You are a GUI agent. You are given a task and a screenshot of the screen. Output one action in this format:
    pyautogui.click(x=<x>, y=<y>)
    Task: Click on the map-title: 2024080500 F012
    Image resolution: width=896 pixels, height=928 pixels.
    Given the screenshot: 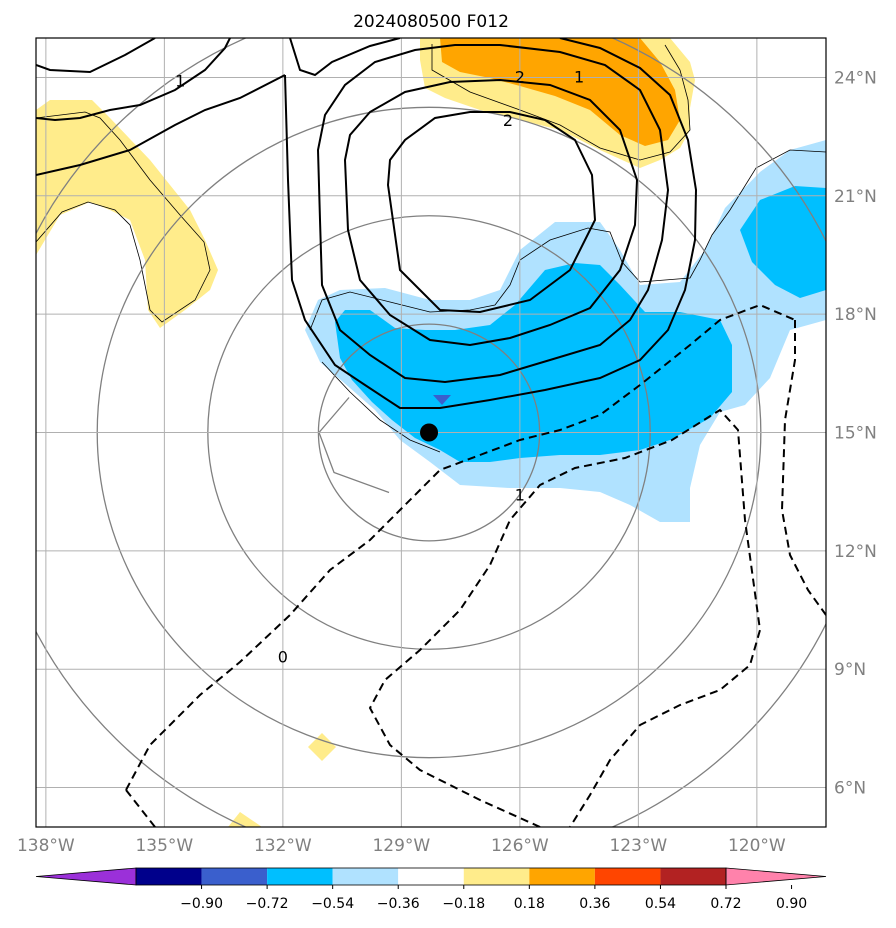 What is the action you would take?
    pyautogui.click(x=431, y=22)
    